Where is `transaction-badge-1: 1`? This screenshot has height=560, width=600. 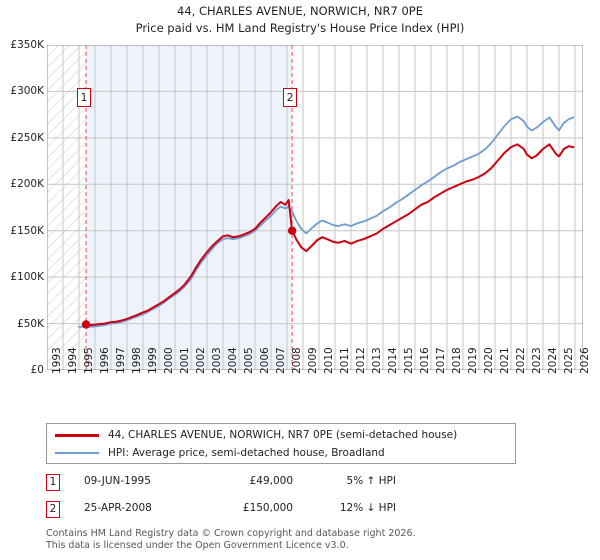 transaction-badge-1: 1 is located at coordinates (53, 482).